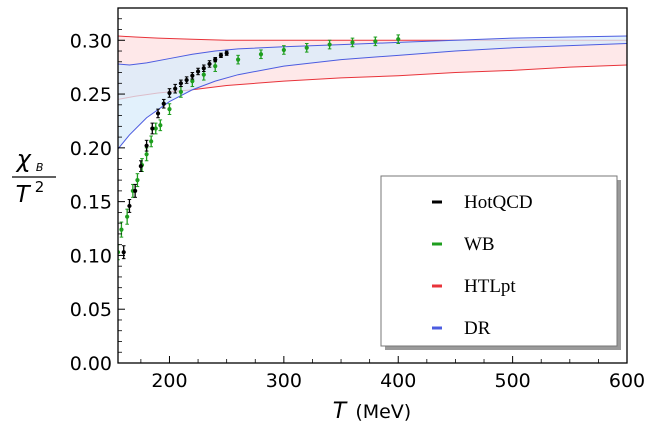 This screenshot has width=663, height=426. Describe the element at coordinates (498, 202) in the screenshot. I see `legend-label-hotqcd: HotQCD` at that location.